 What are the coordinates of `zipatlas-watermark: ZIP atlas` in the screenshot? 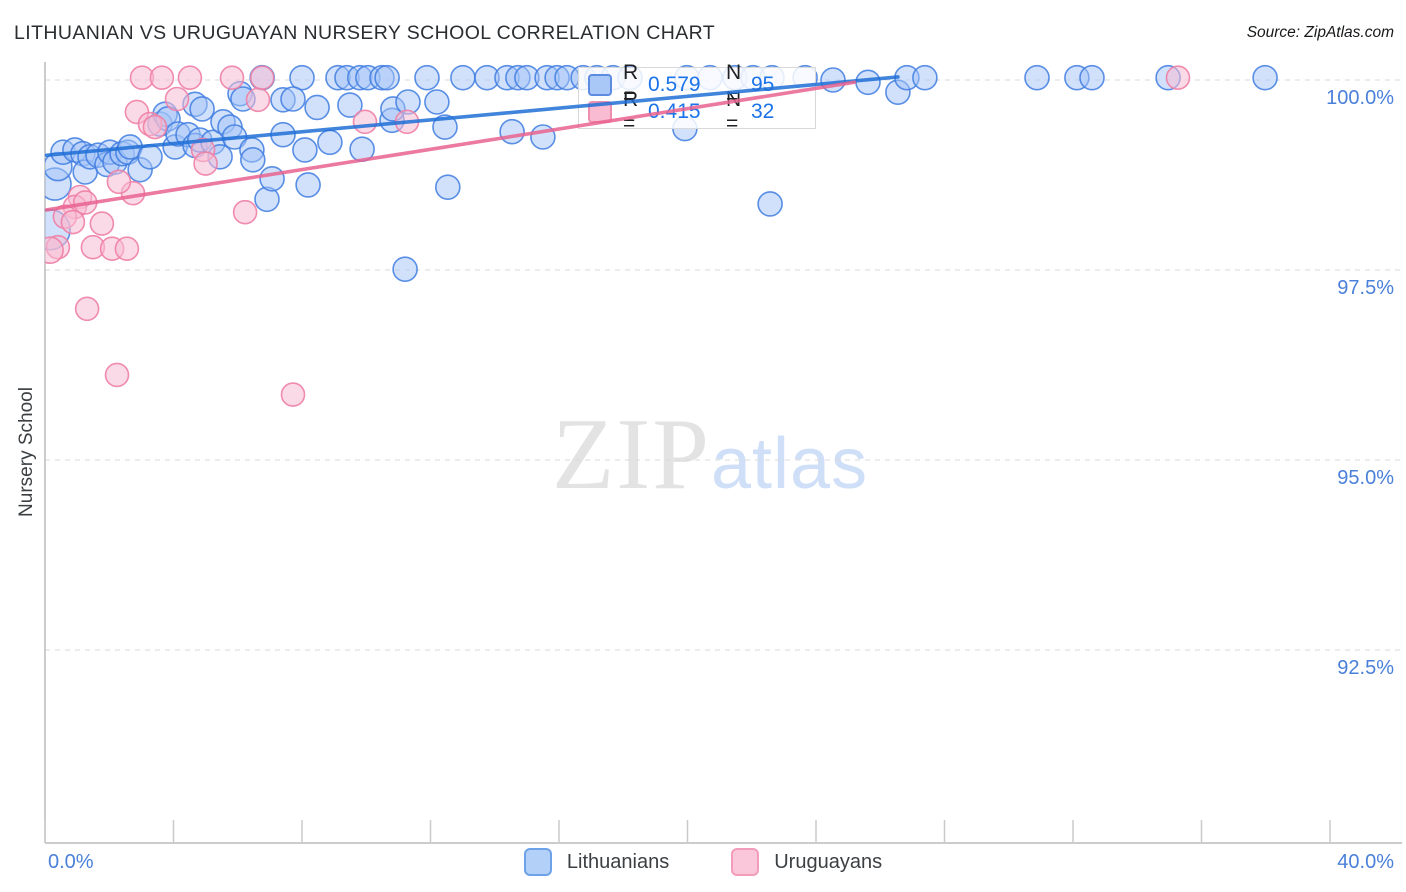 It's located at (710, 455).